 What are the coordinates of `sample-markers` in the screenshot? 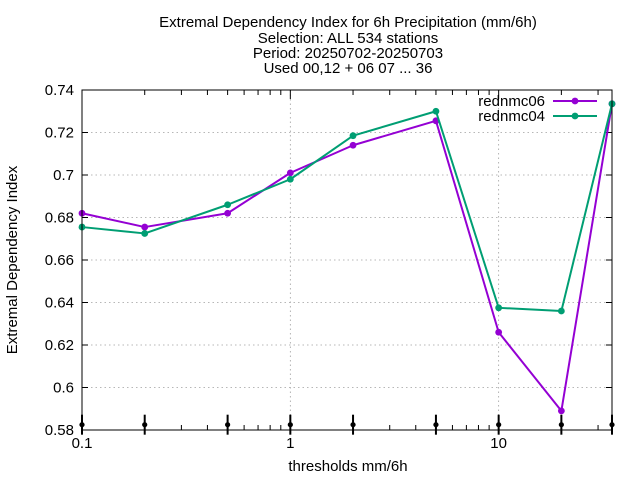 It's located at (347, 424).